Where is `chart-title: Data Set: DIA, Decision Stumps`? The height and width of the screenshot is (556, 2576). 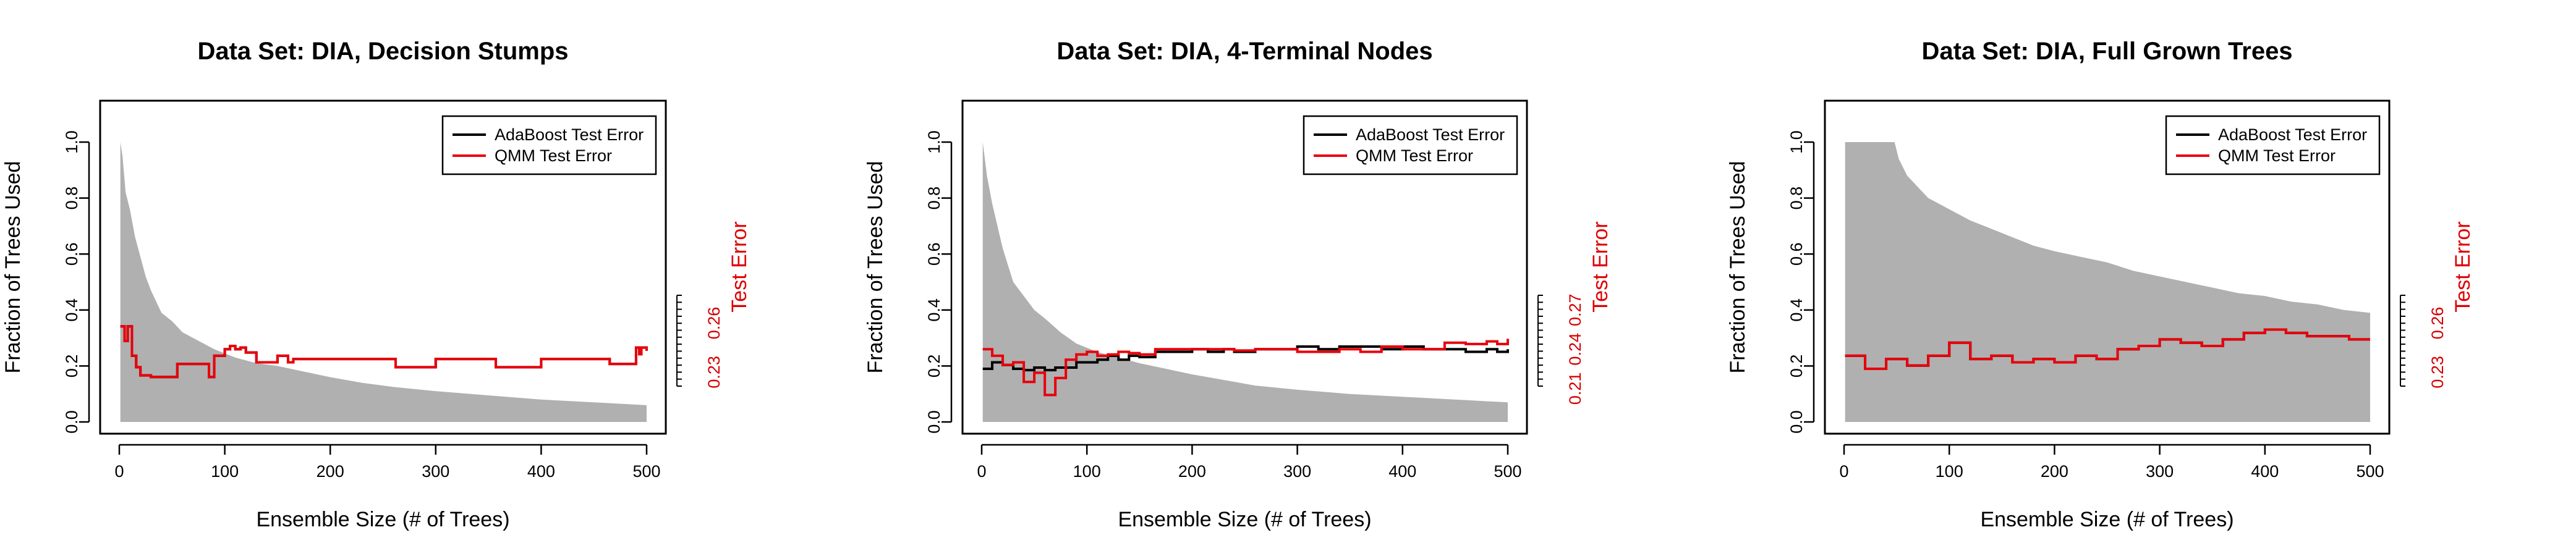 chart-title: Data Set: DIA, Decision Stumps is located at coordinates (382, 51).